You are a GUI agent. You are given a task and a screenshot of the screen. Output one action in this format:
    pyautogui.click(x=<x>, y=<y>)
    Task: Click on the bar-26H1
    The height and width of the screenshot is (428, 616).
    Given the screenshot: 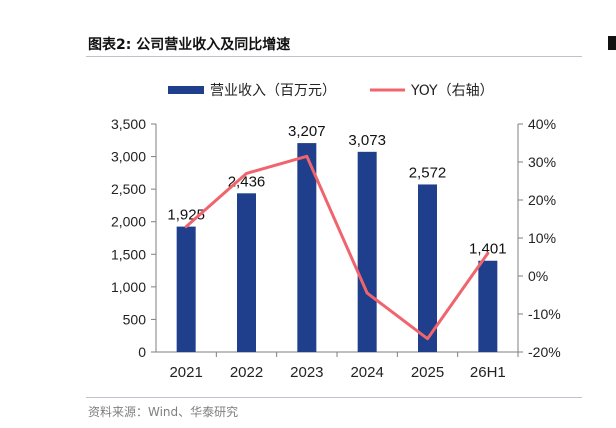 What is the action you would take?
    pyautogui.click(x=488, y=306)
    